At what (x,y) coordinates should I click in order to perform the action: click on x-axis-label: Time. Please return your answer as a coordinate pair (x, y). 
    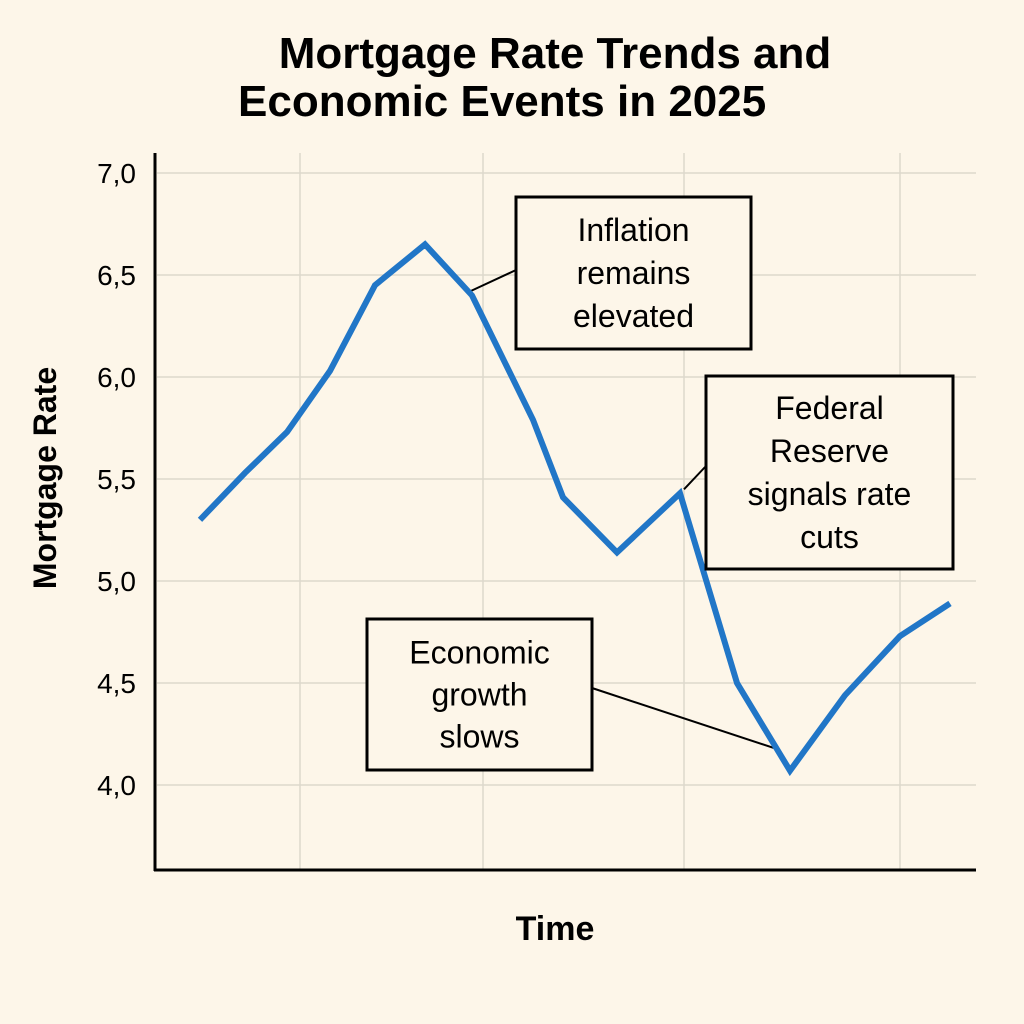
    Looking at the image, I should click on (555, 929).